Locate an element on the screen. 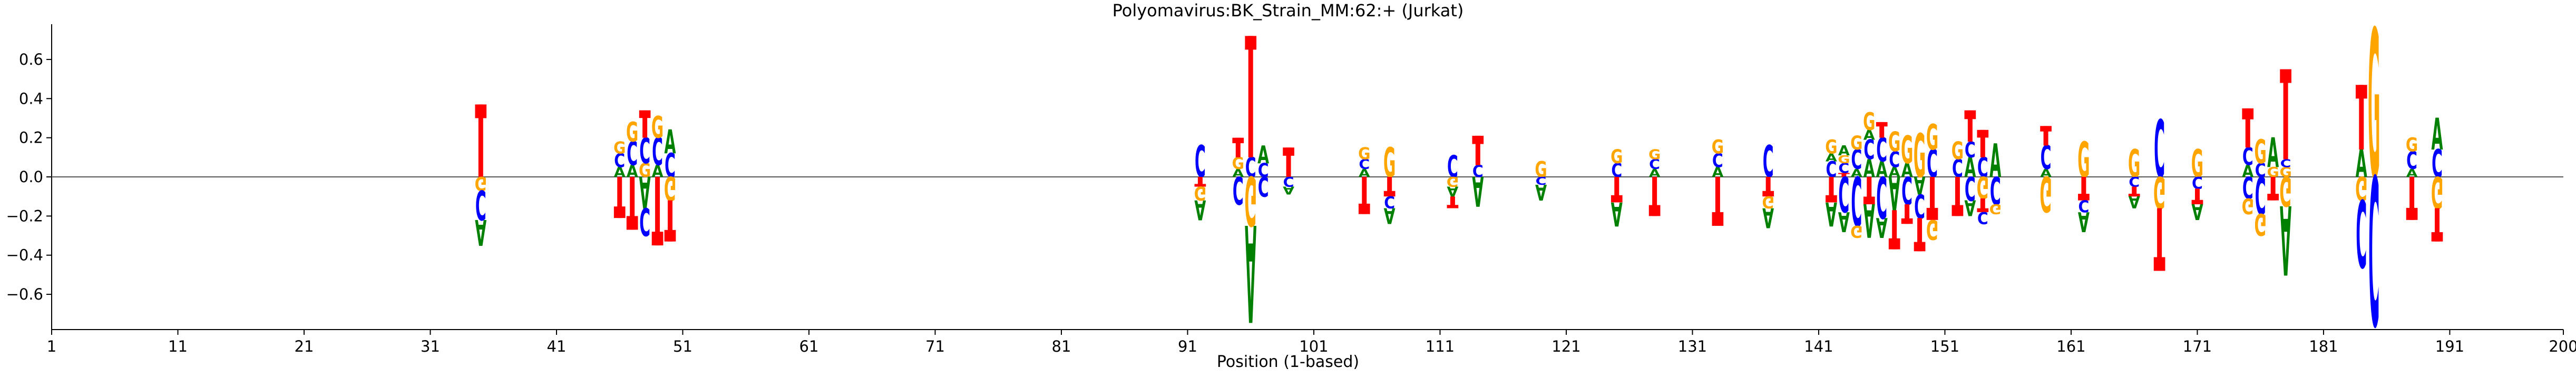 This screenshot has height=378, width=2576. x-tick-label: 200 is located at coordinates (2562, 346).